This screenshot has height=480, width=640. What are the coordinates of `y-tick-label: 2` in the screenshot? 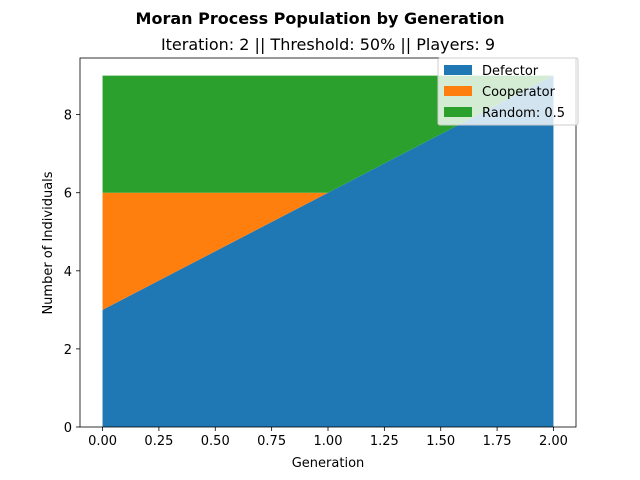 It's located at (68, 350).